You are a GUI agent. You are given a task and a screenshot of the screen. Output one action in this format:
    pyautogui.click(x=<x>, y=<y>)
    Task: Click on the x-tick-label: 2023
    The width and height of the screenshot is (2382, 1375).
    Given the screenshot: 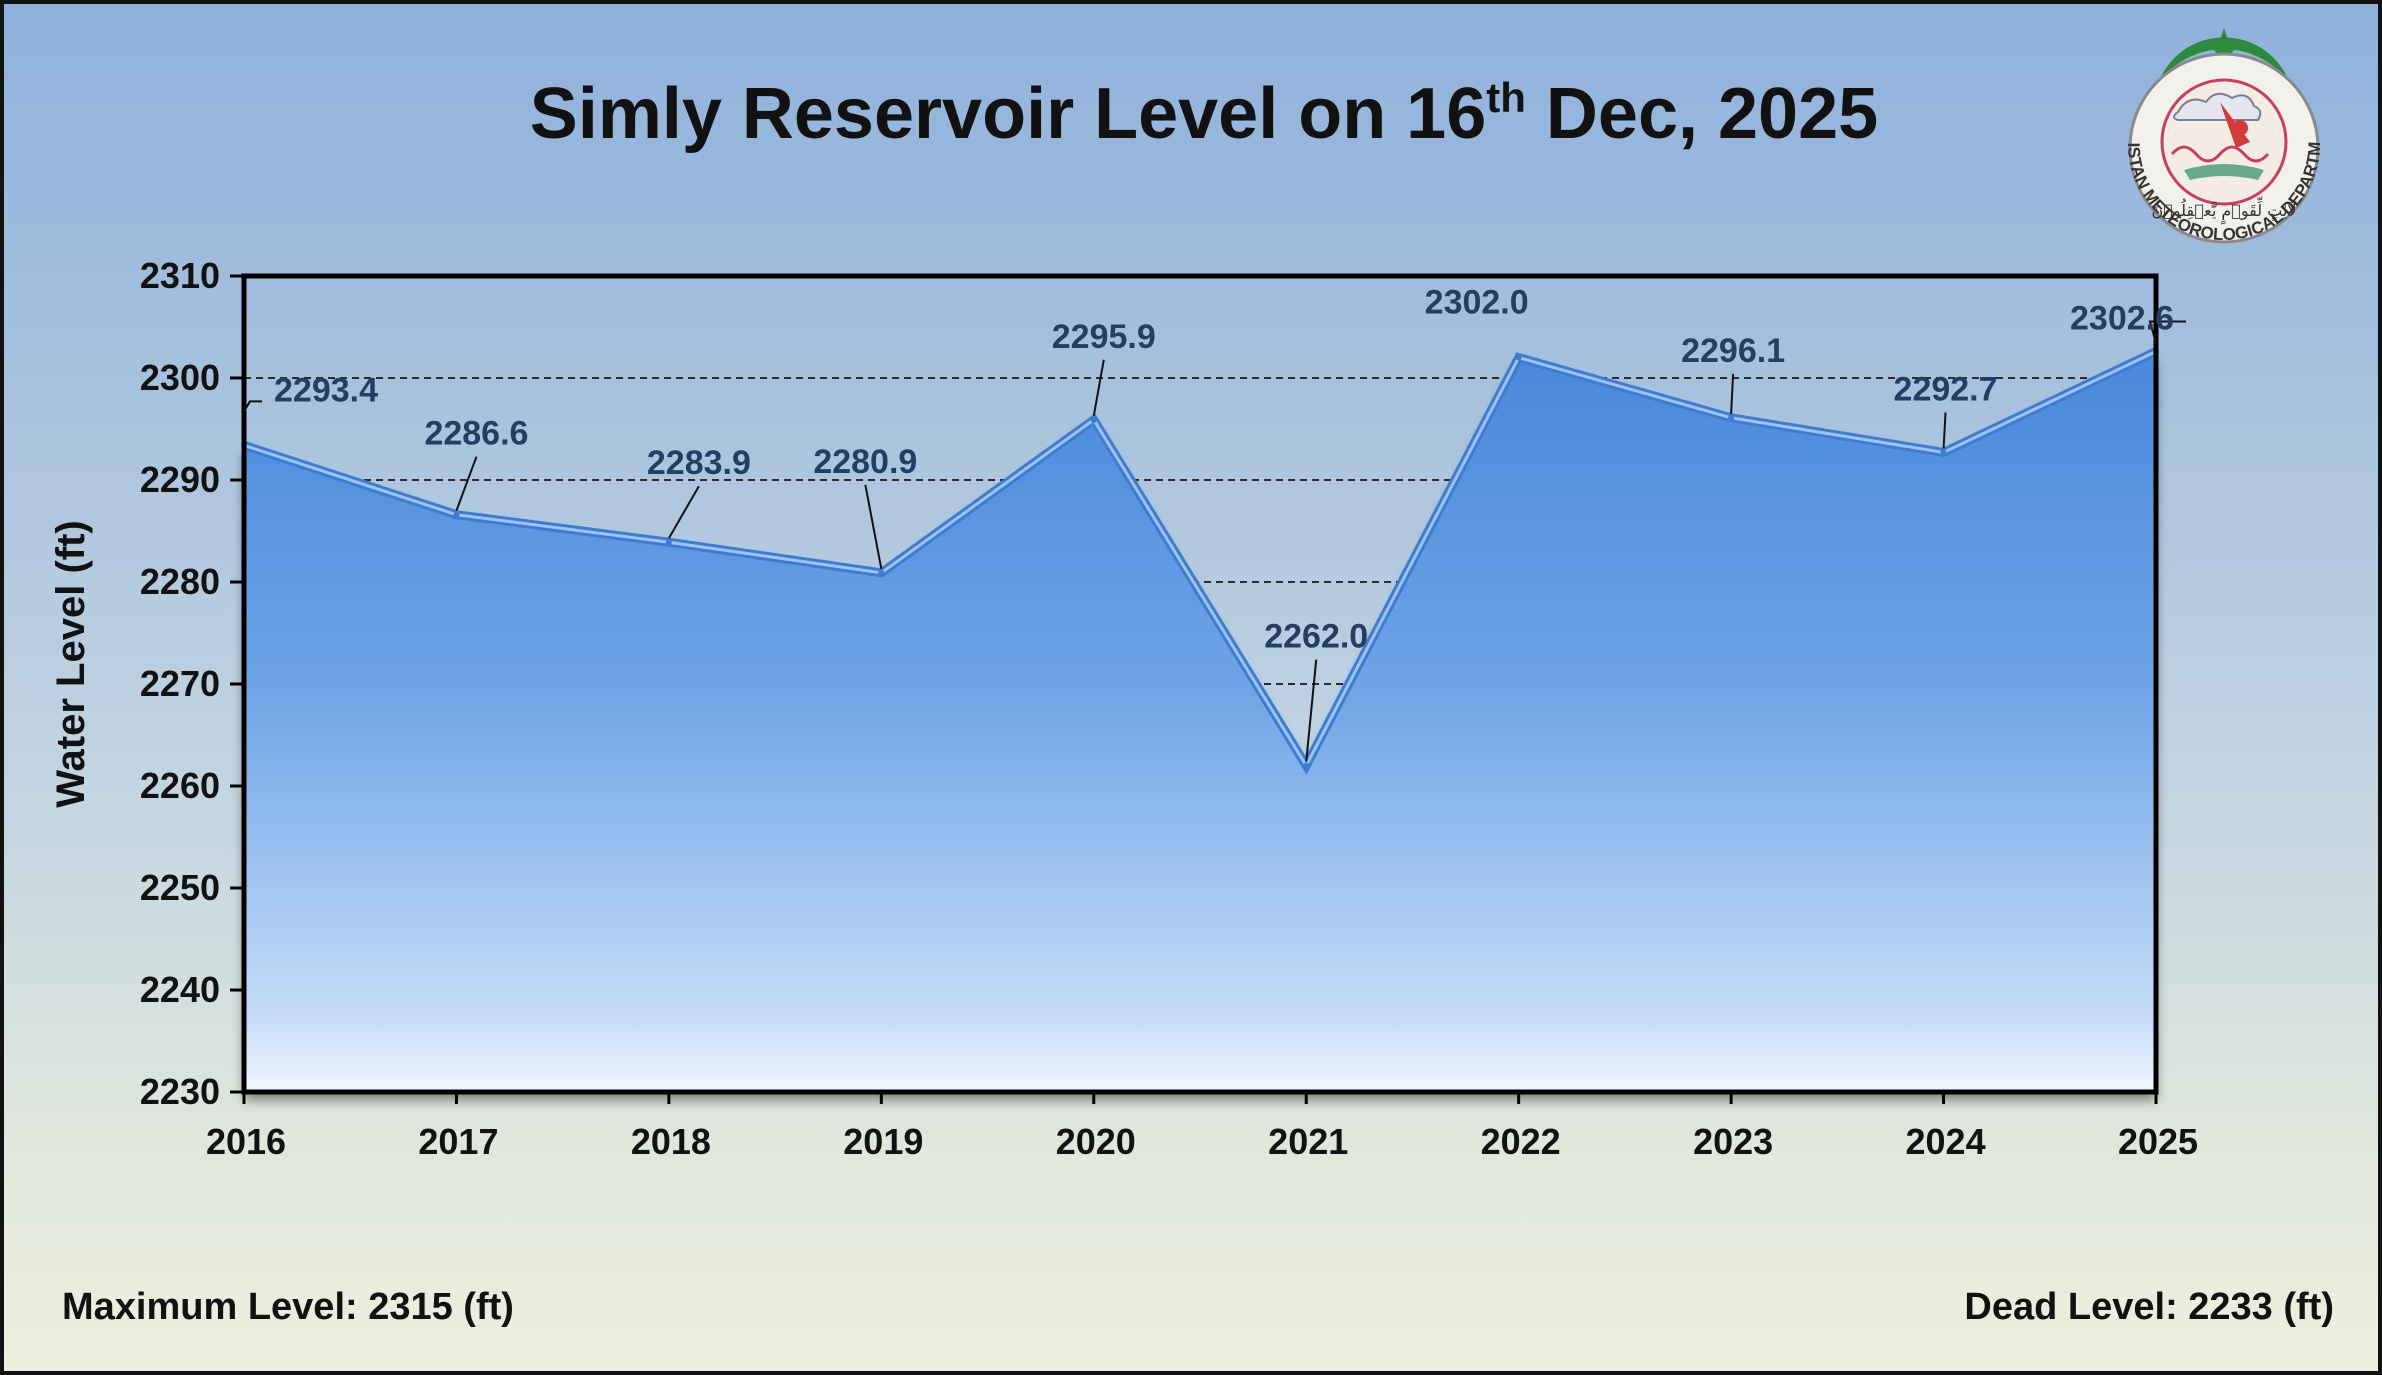 What is the action you would take?
    pyautogui.click(x=1733, y=1141)
    